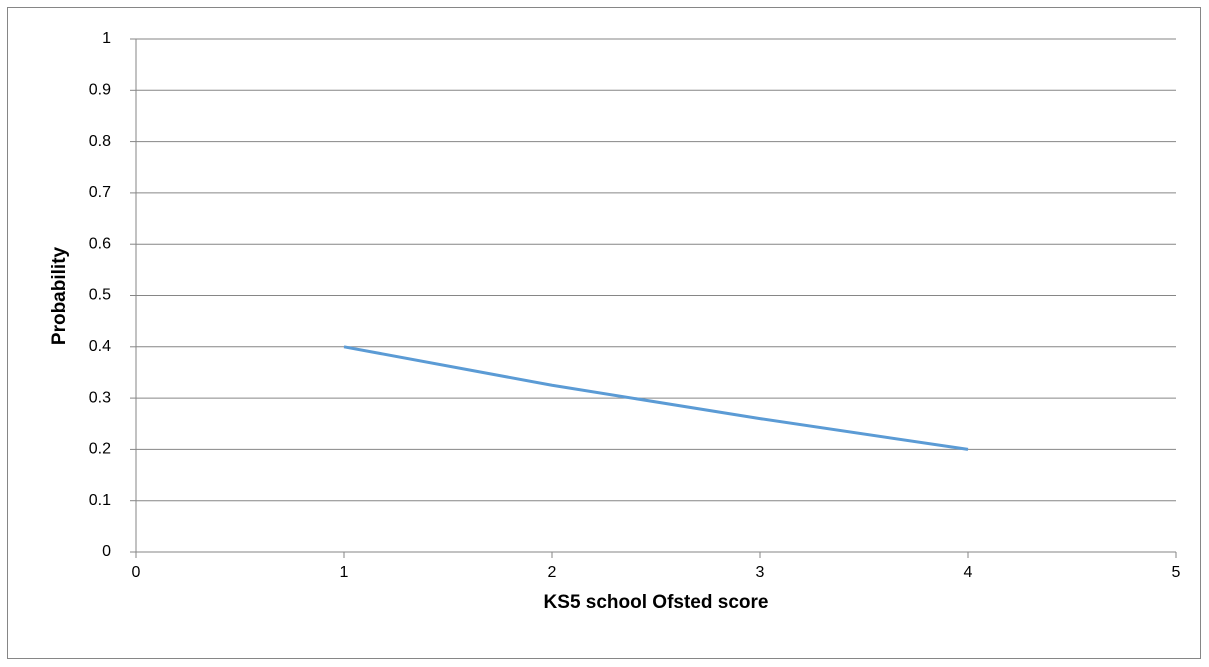 The width and height of the screenshot is (1209, 667). I want to click on y-tick-label: 0.3, so click(100, 397).